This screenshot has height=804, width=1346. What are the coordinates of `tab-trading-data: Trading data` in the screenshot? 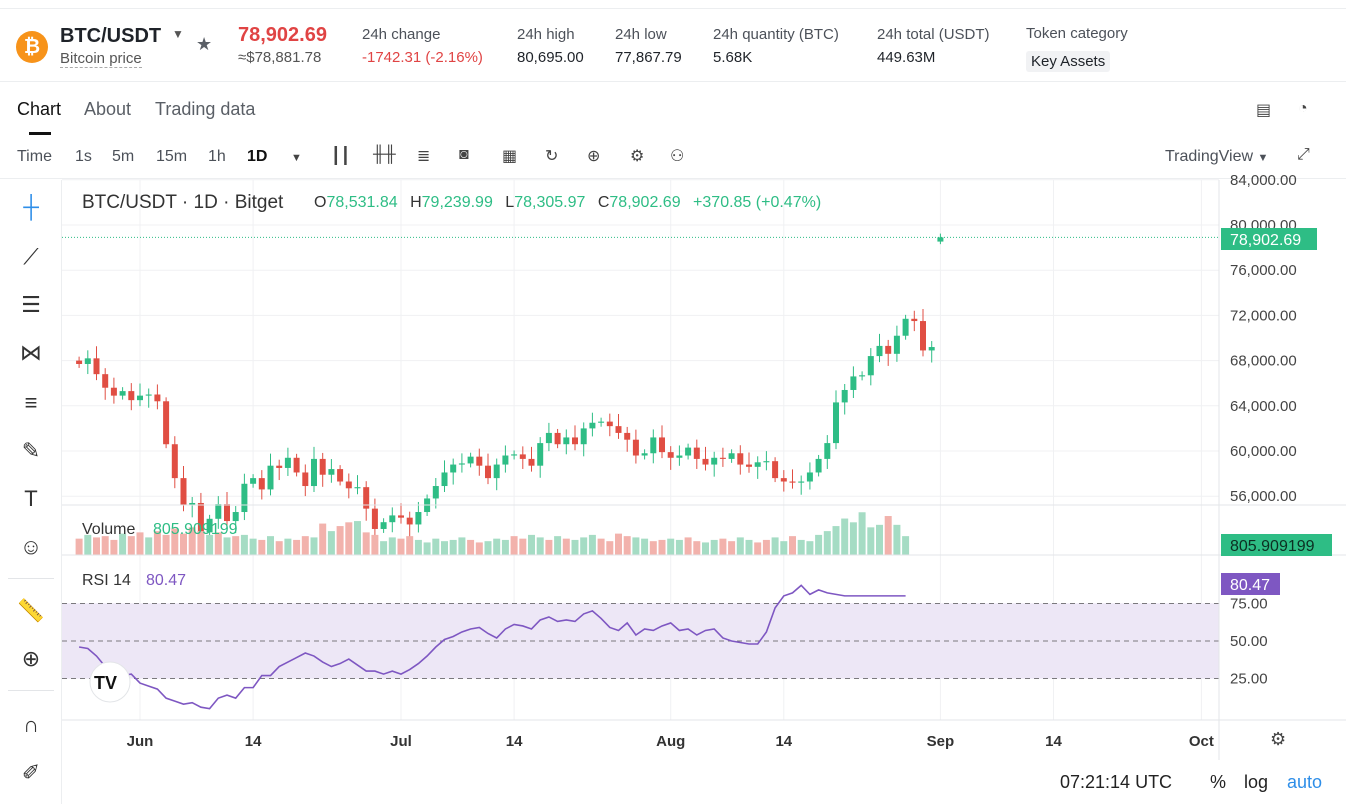 It's located at (205, 109).